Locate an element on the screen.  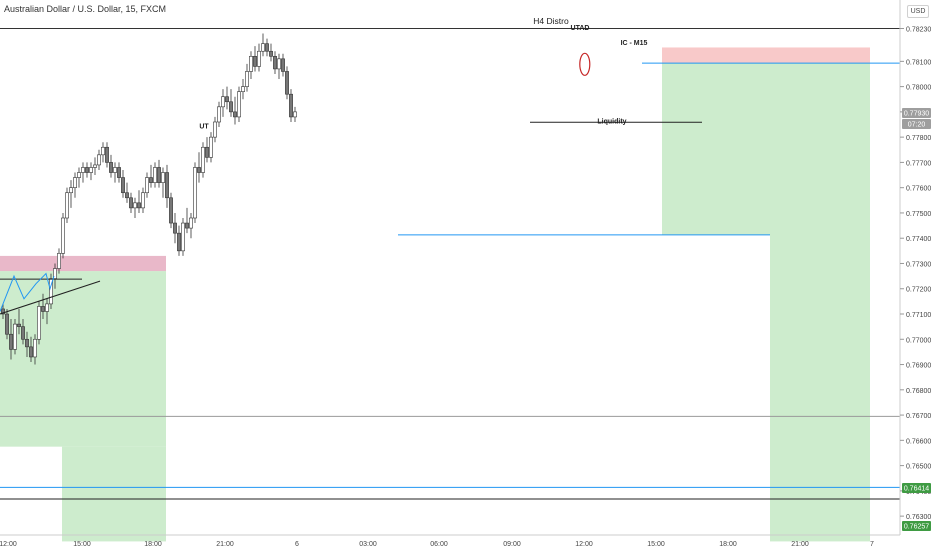
annotation-3: Liquidity is located at coordinates (611, 121).